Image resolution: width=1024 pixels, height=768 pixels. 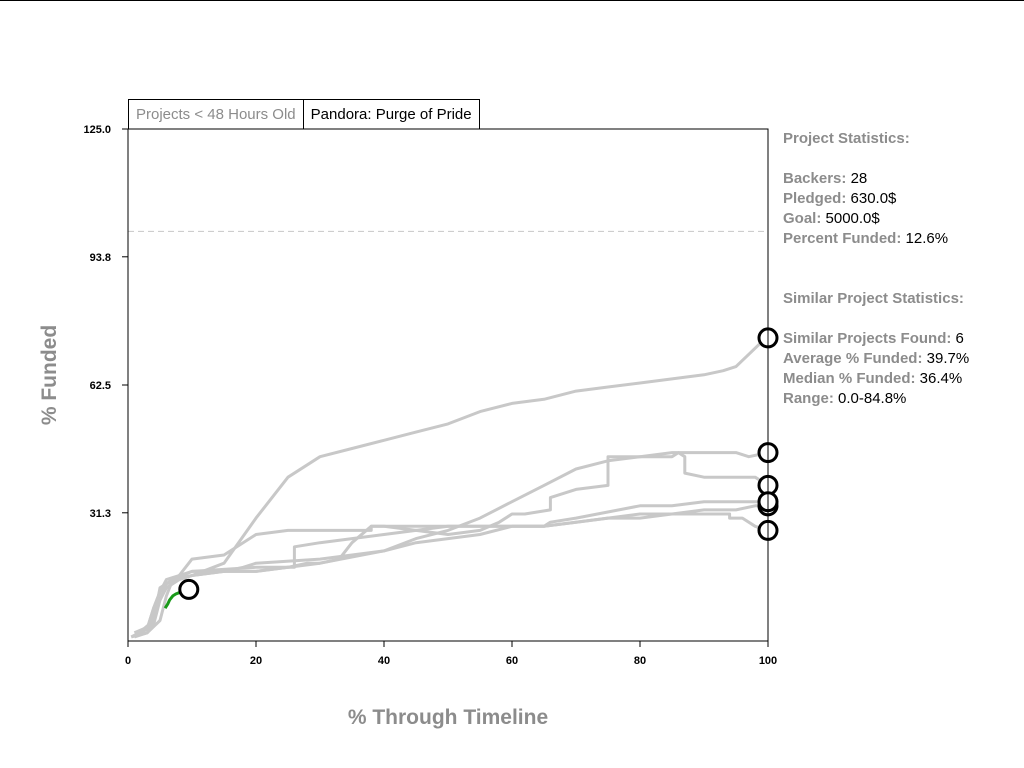 What do you see at coordinates (948, 358) in the screenshot?
I see `average-funded-value: 39.7%` at bounding box center [948, 358].